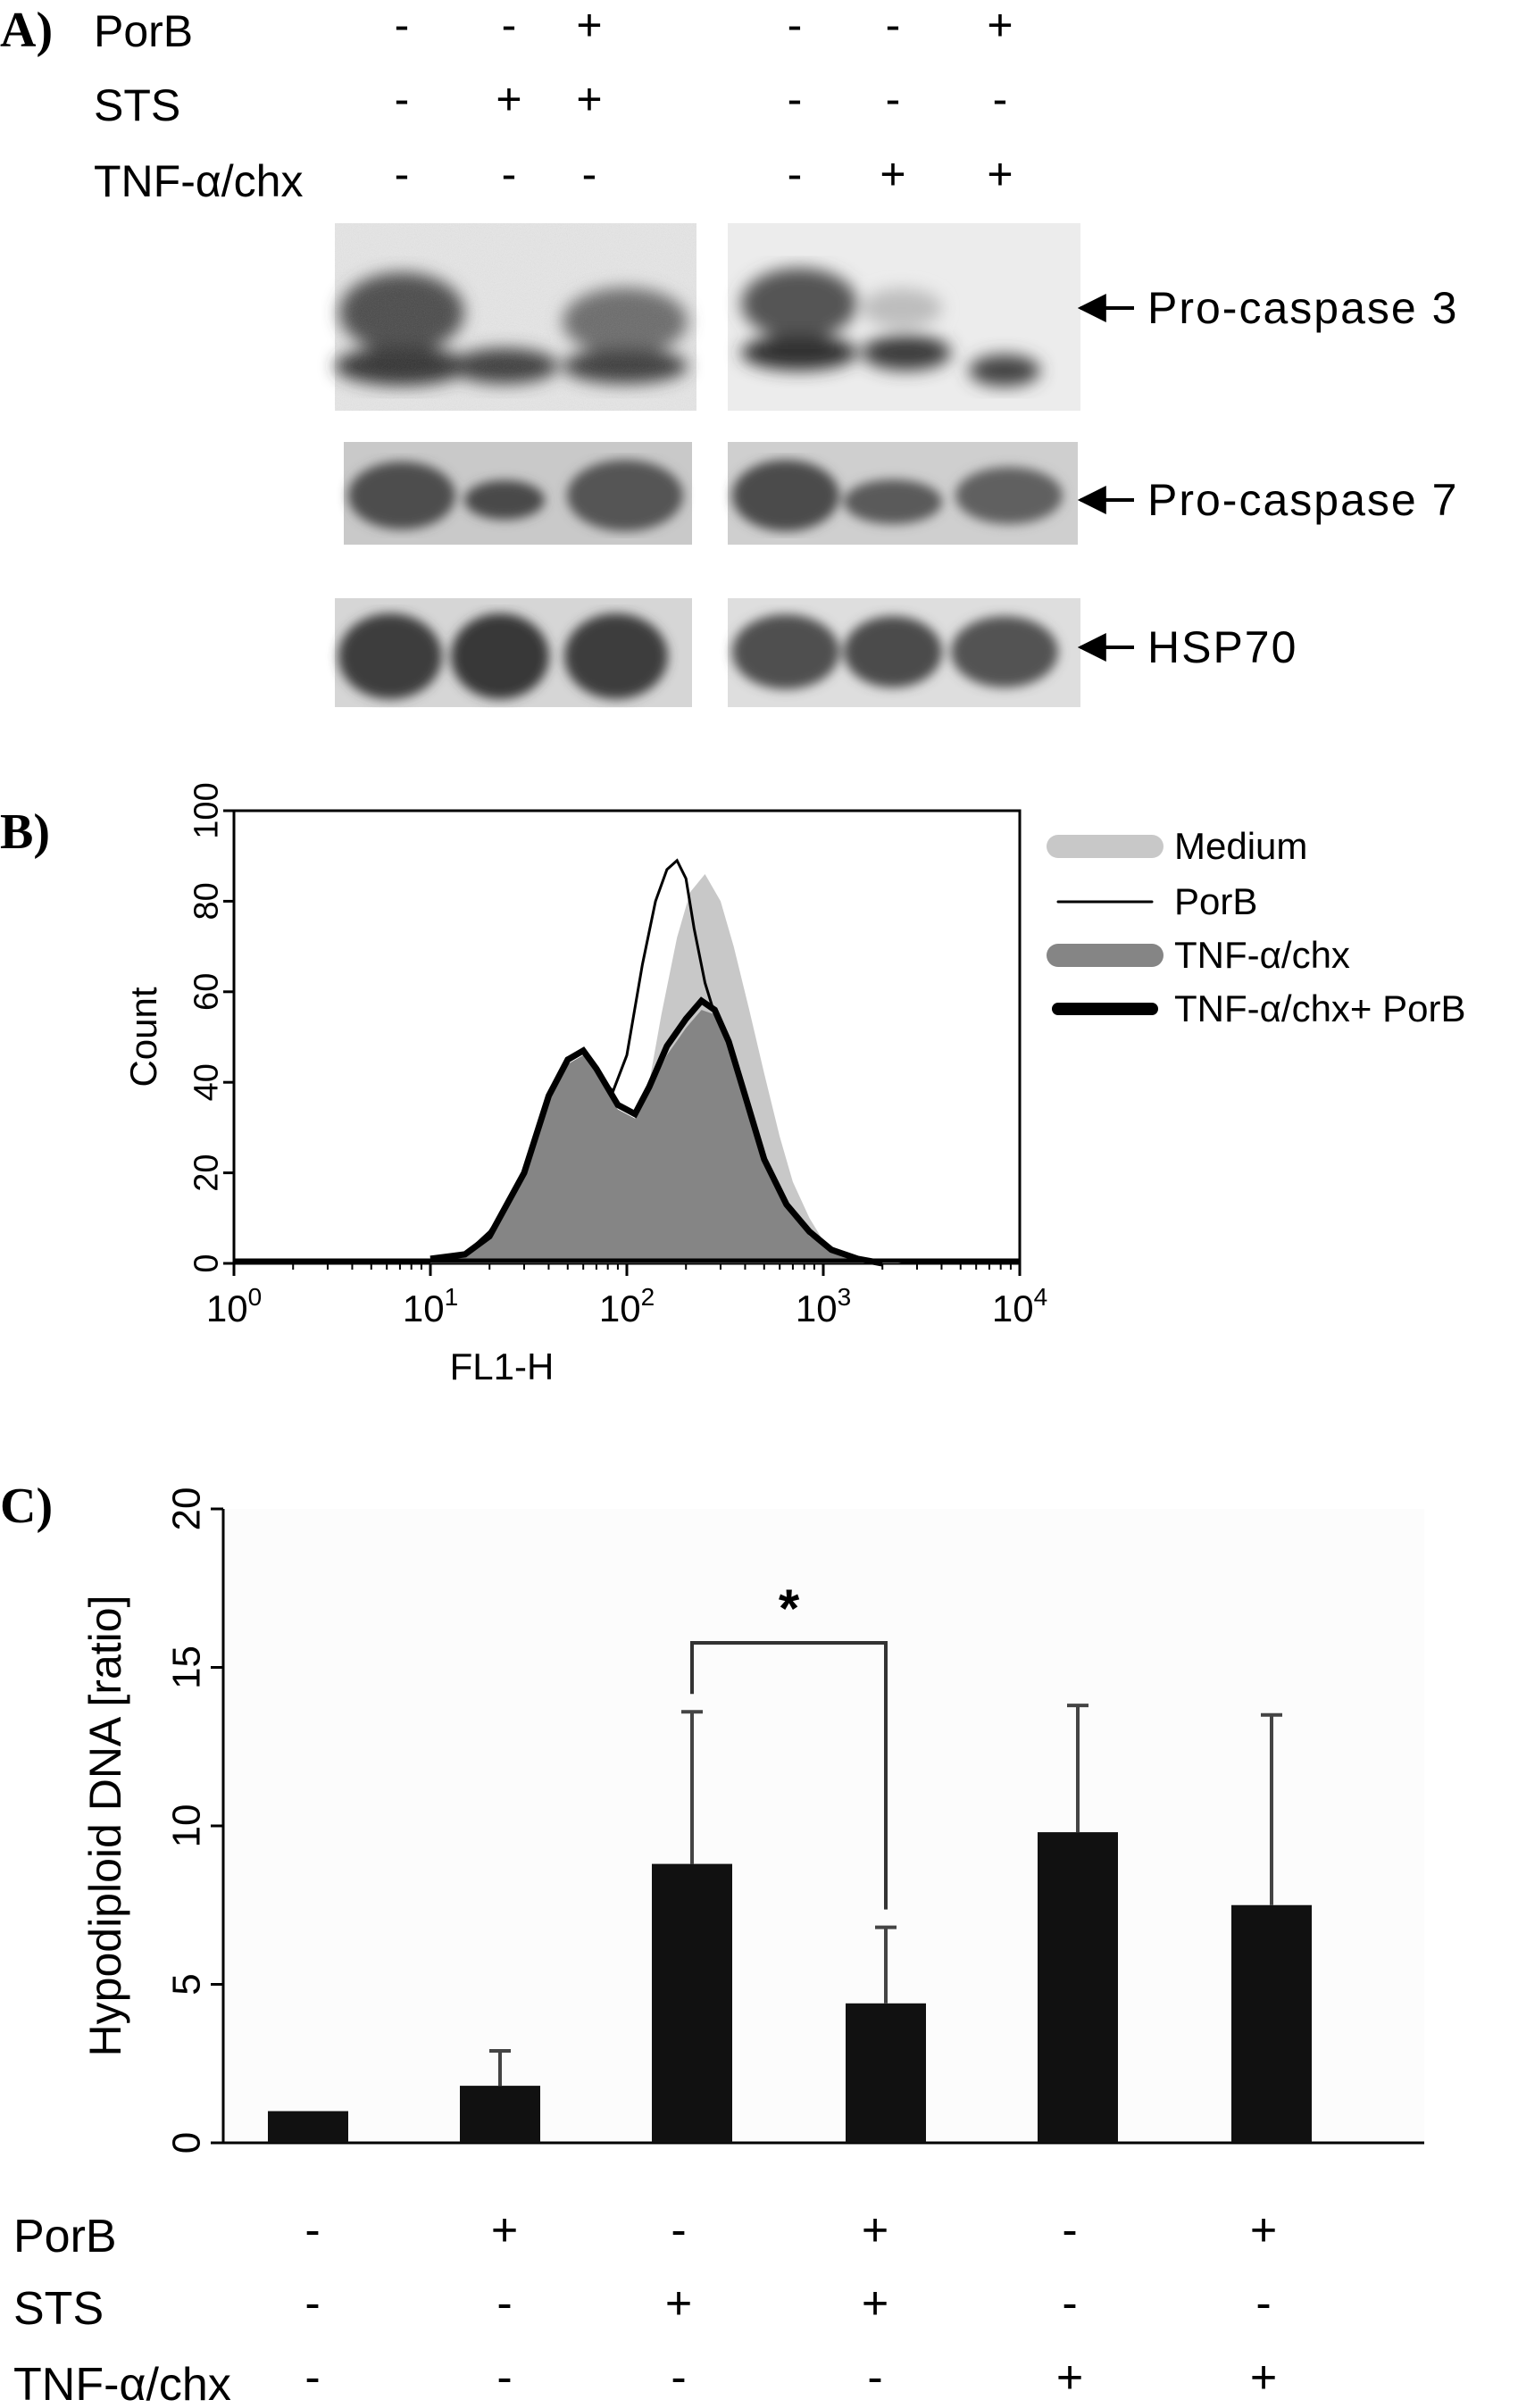  Describe the element at coordinates (143, 31) in the screenshot. I see `panel-a-row-label-porb: PorB` at that location.